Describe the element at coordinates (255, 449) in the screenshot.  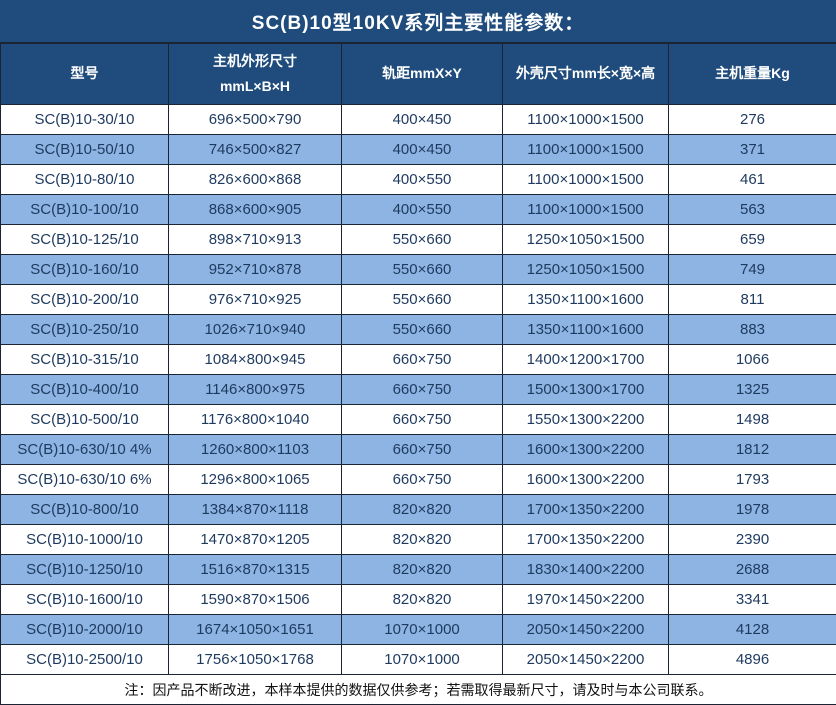
I see `table-cell: 1260×800×1103` at that location.